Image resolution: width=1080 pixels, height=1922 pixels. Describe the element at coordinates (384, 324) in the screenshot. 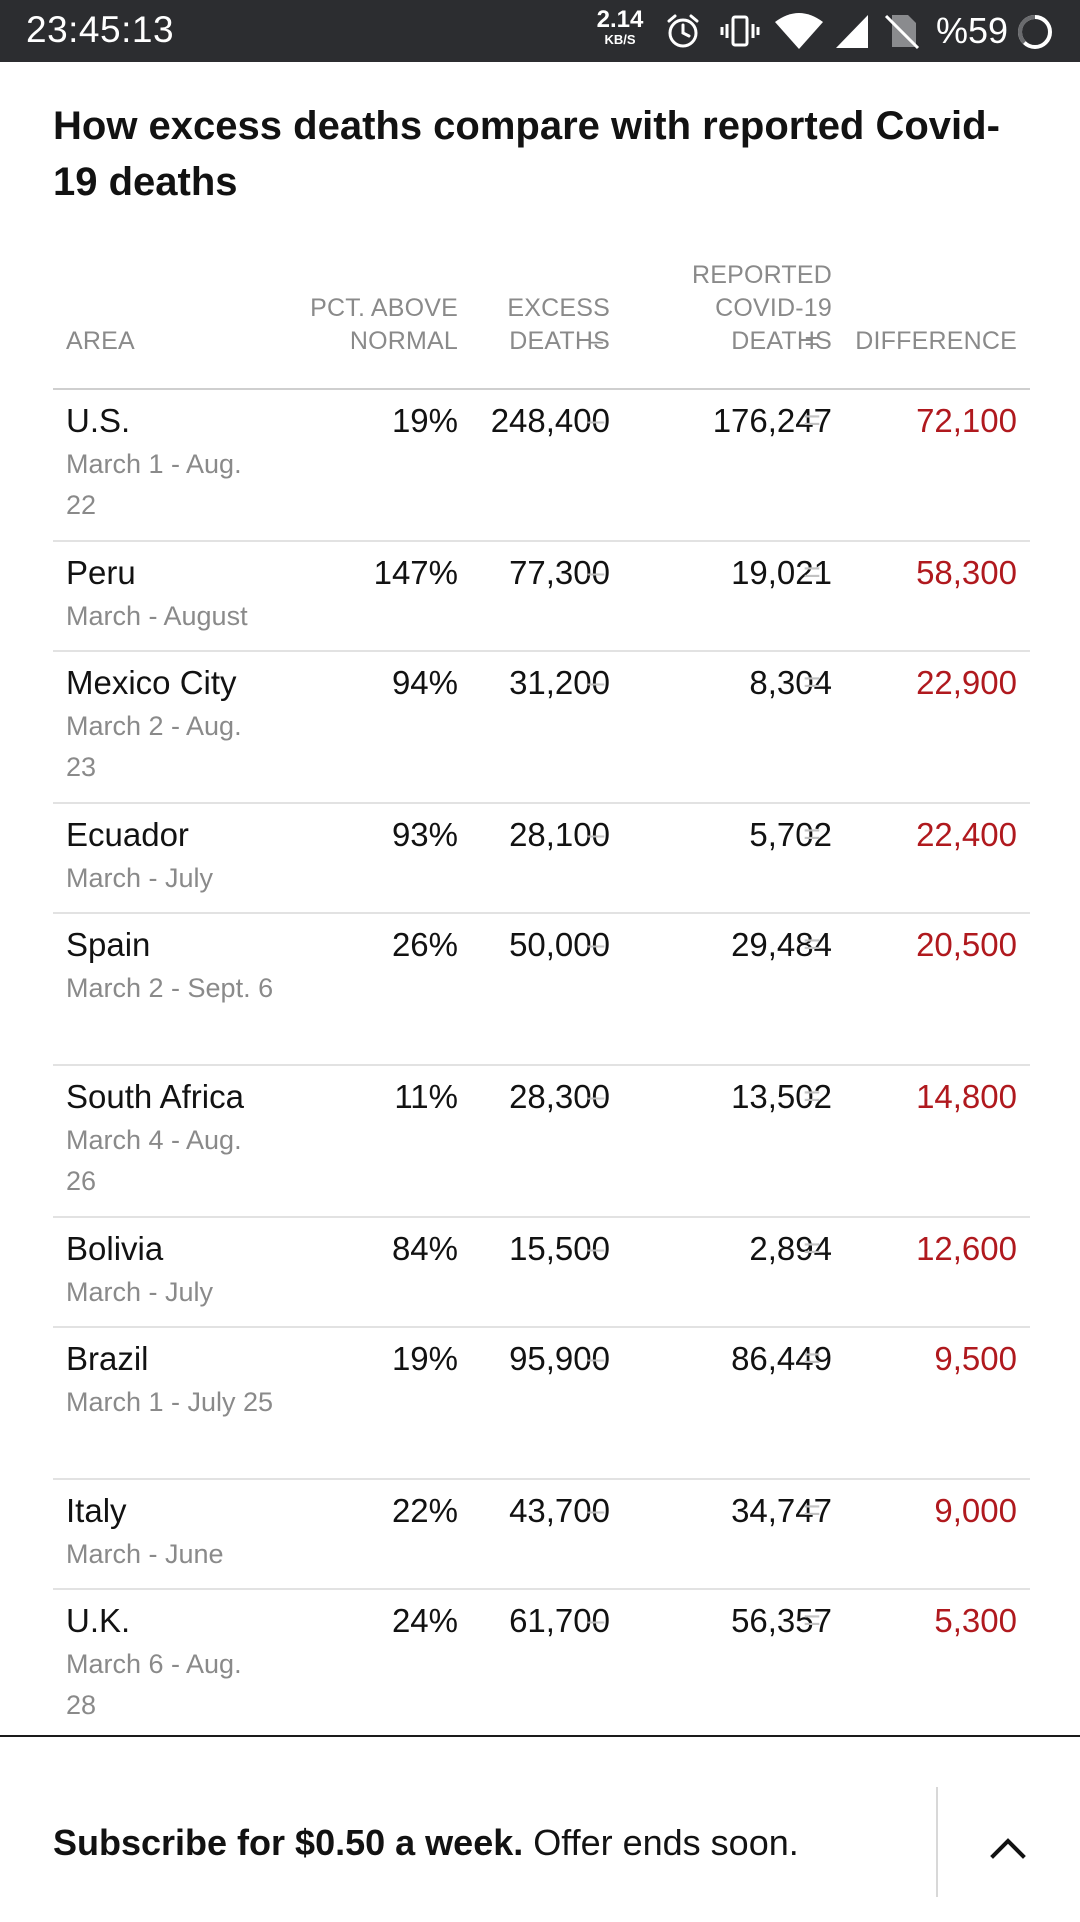

I see `header-pct-above-normal: PCT. ABOVE NORMAL` at that location.